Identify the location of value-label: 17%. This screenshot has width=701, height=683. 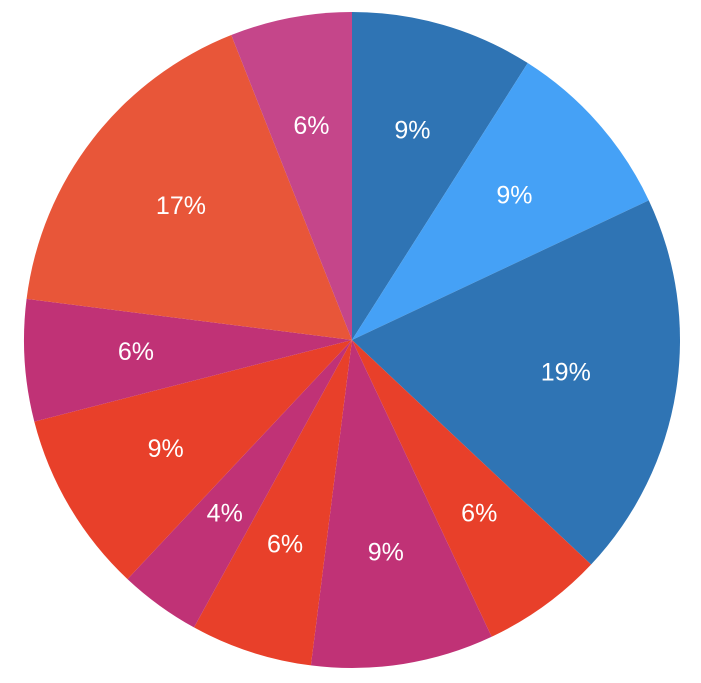
(181, 206).